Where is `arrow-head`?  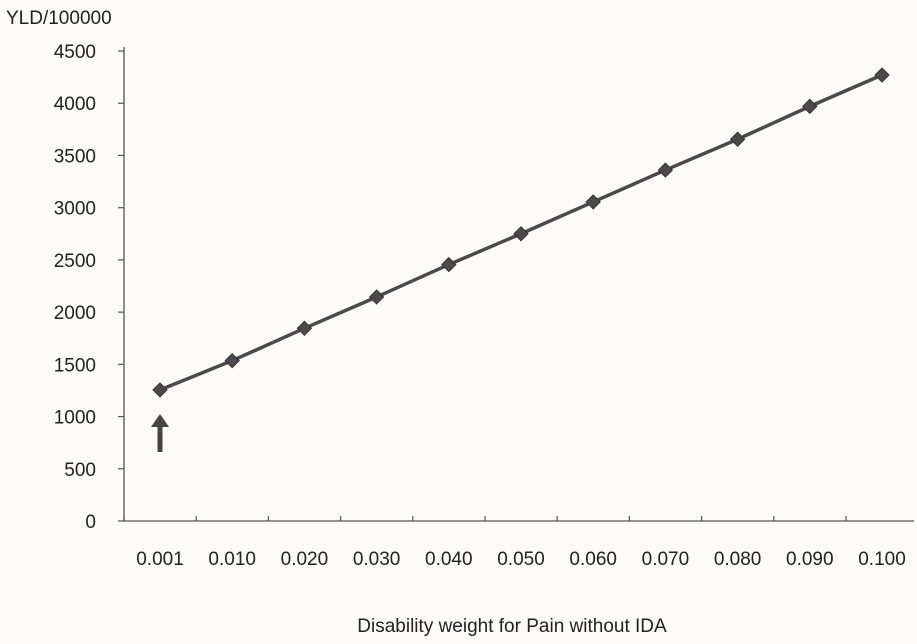
arrow-head is located at coordinates (160, 420).